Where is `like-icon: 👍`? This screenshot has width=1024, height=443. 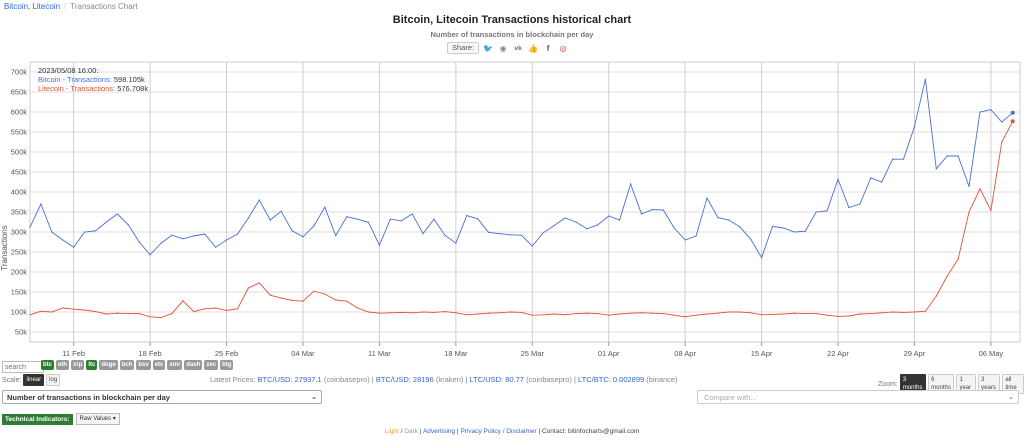 like-icon: 👍 is located at coordinates (533, 48).